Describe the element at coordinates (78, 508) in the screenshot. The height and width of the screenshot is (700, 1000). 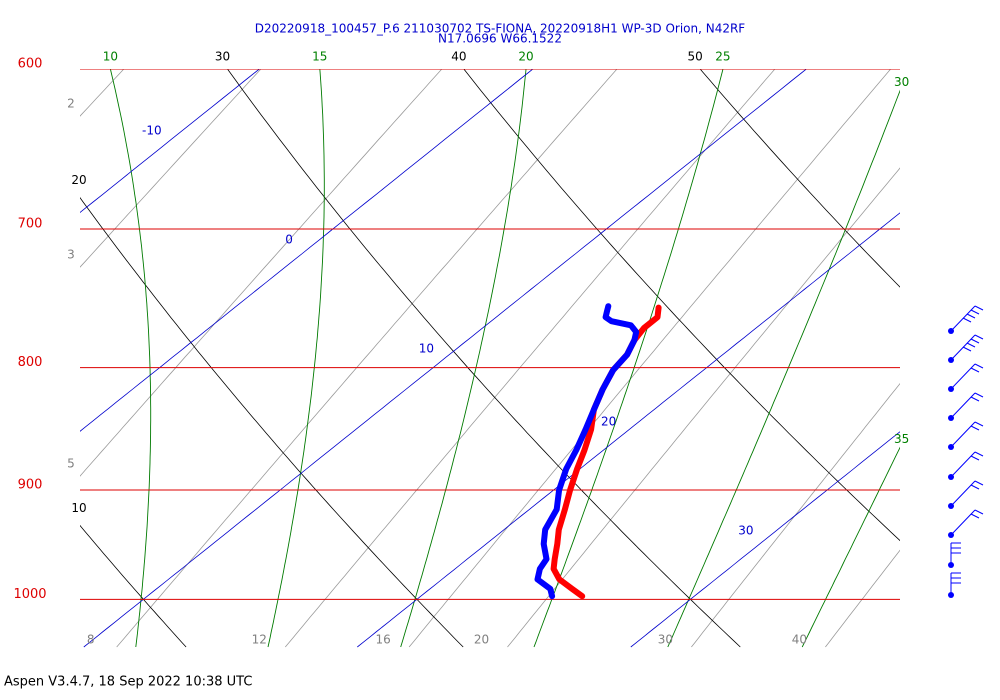
I see `dry-adiabat-label: 10` at that location.